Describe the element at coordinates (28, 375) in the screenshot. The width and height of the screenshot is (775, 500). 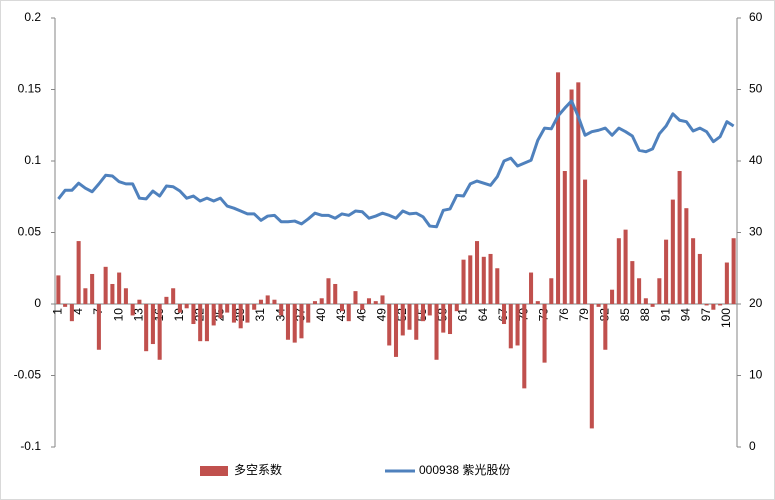
I see `y-tick-label: -0.05` at that location.